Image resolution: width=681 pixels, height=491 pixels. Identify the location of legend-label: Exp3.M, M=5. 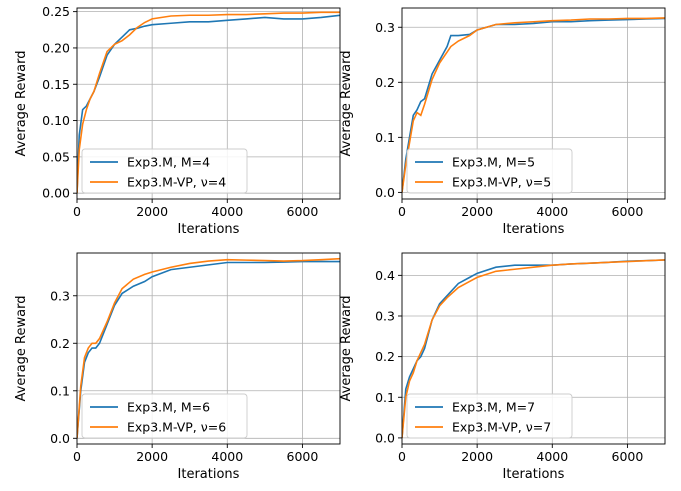
(493, 162).